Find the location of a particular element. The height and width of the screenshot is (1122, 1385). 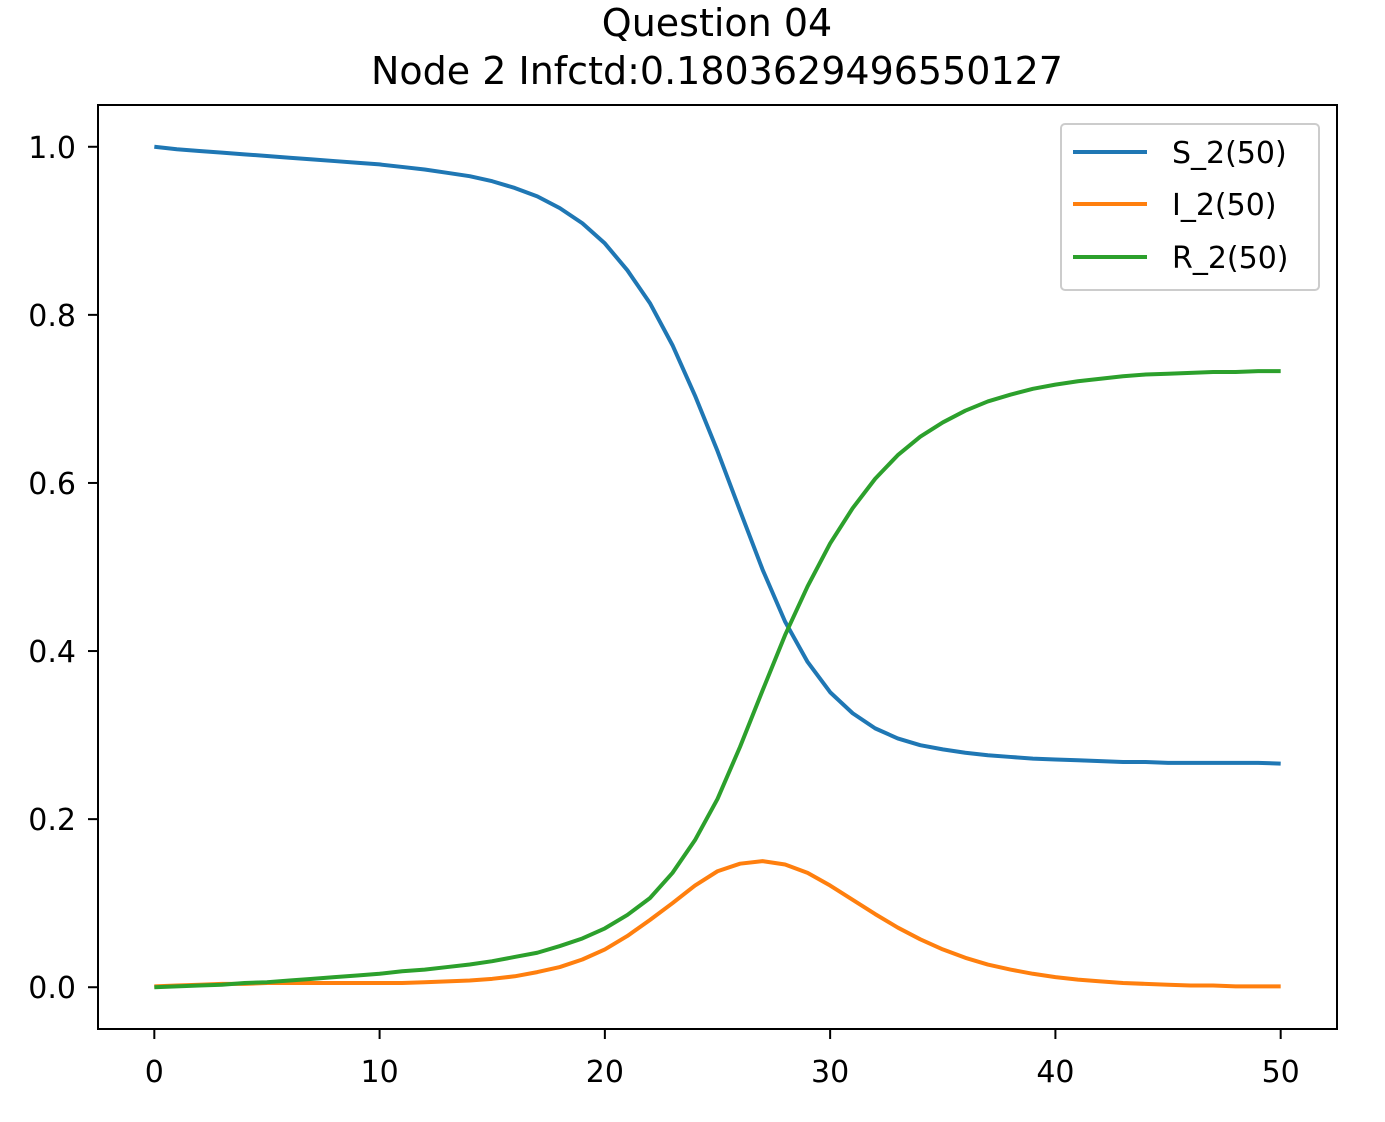

y-tick-label: 0.8 is located at coordinates (52, 316).